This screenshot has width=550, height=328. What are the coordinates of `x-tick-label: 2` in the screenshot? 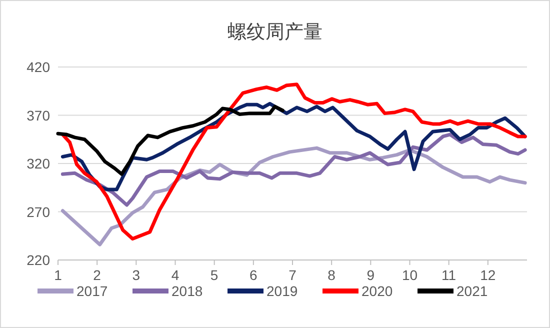 It's located at (97, 275).